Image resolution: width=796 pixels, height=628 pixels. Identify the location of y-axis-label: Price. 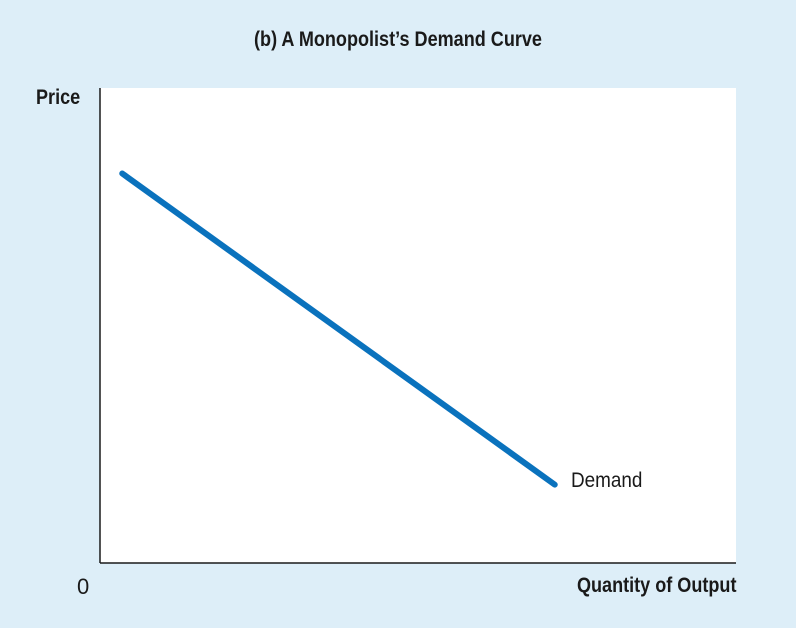
(58, 97).